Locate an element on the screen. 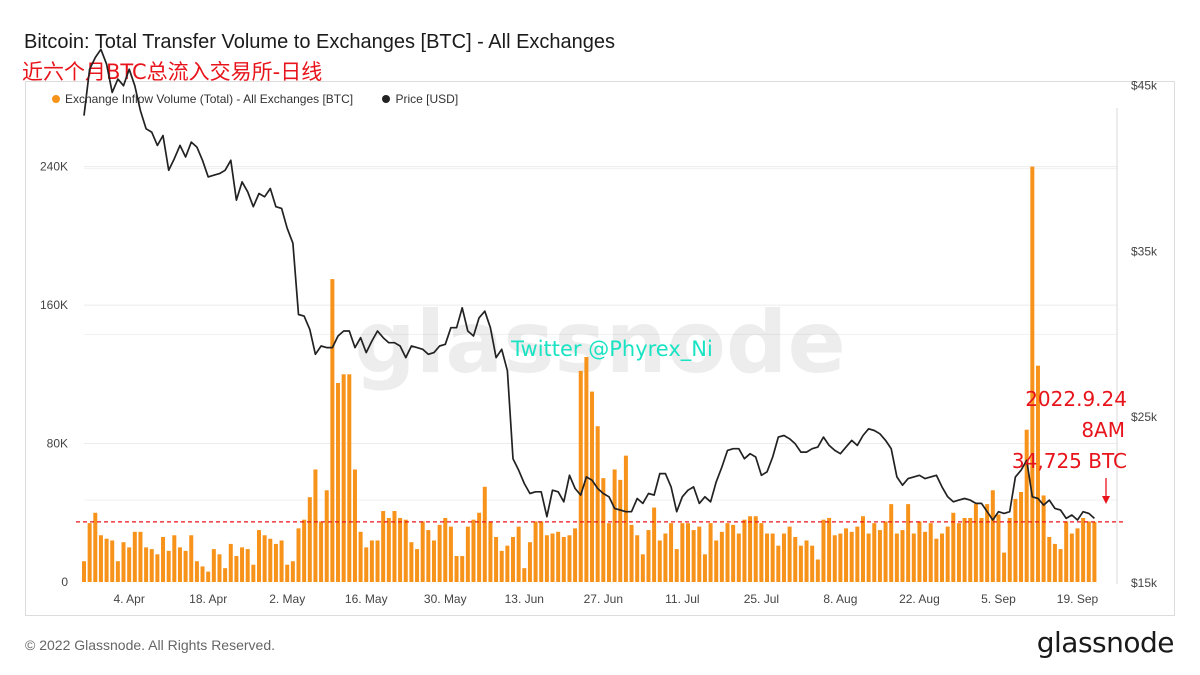  x-tick-label: 27. Jun is located at coordinates (603, 599).